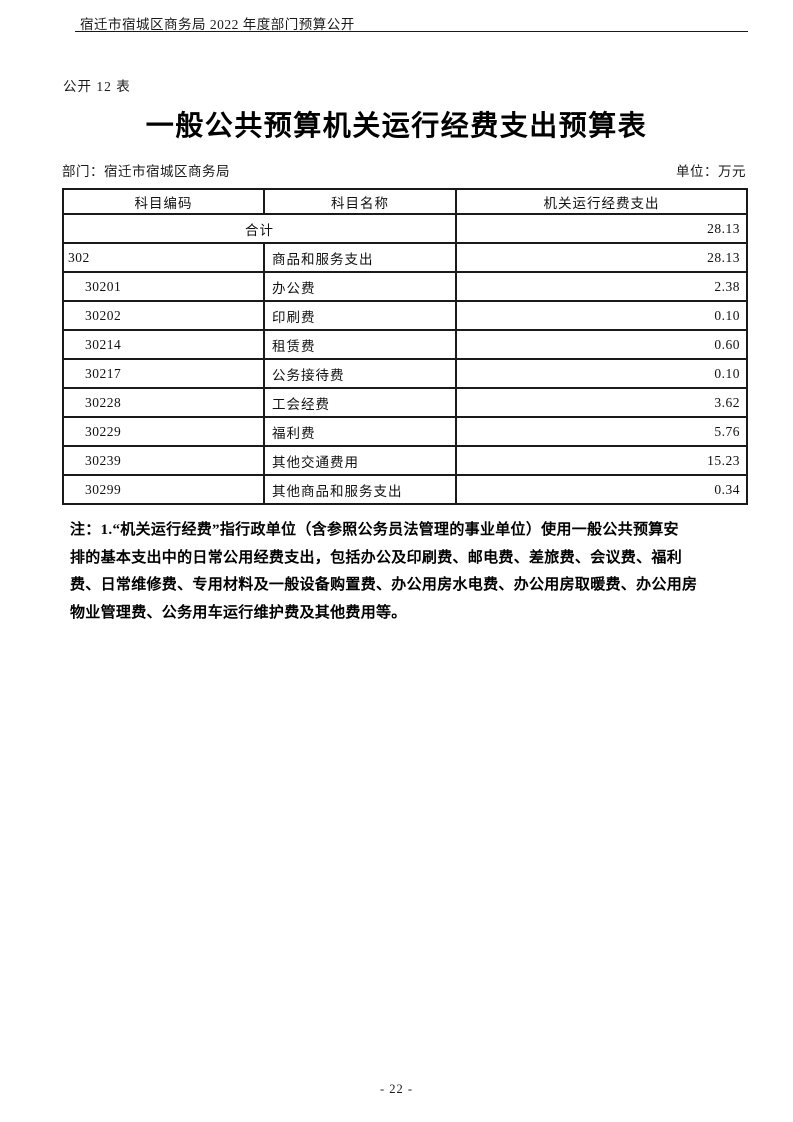 This screenshot has height=1122, width=793. What do you see at coordinates (601, 344) in the screenshot?
I see `expense-value: 0.60` at bounding box center [601, 344].